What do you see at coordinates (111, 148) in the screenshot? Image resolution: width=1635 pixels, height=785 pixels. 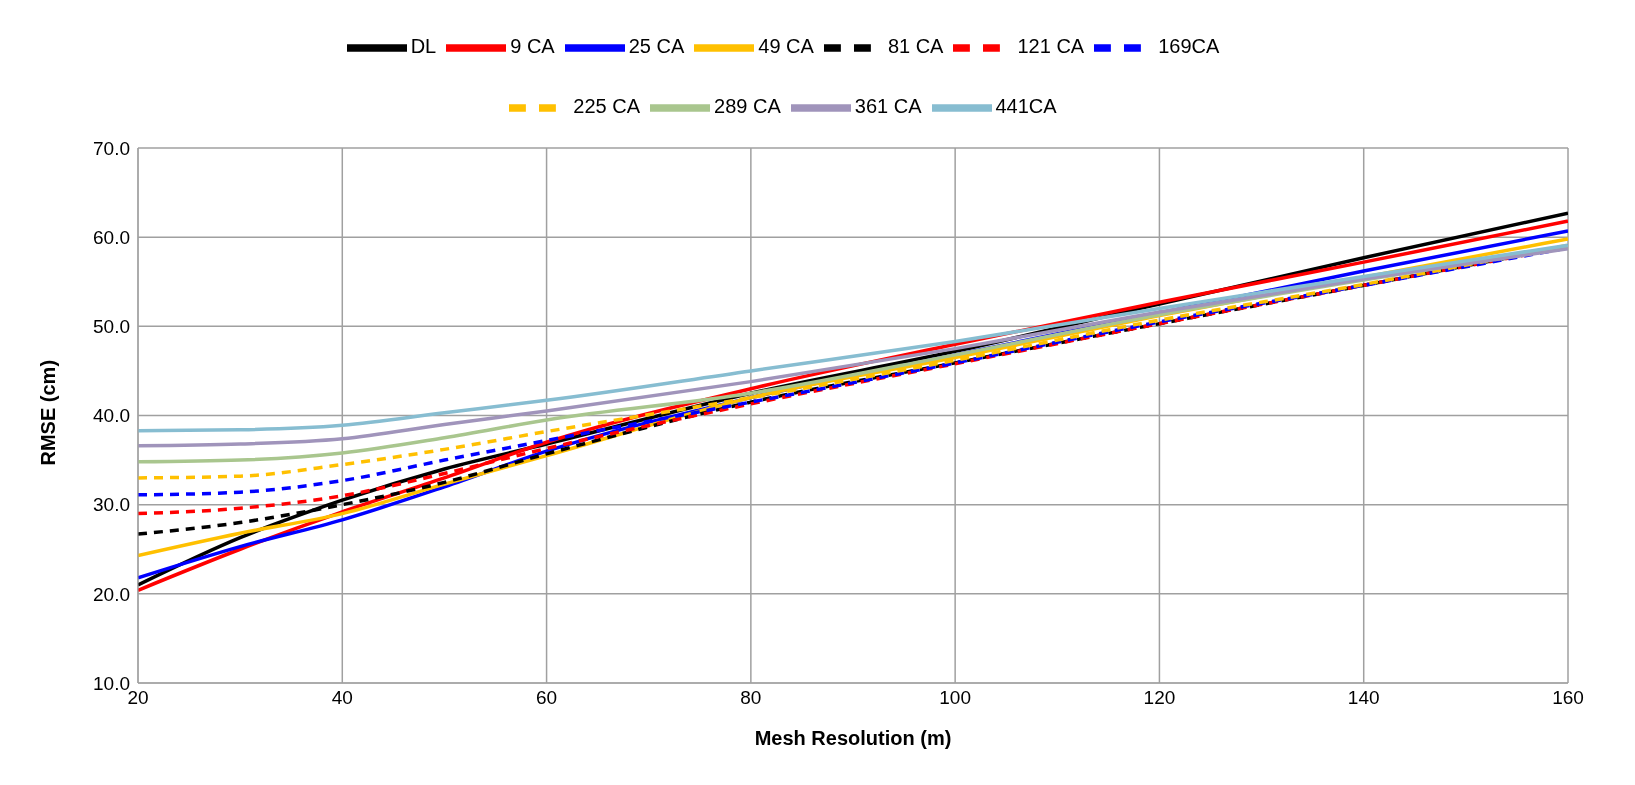 I see `y-tick-label: 70.0` at bounding box center [111, 148].